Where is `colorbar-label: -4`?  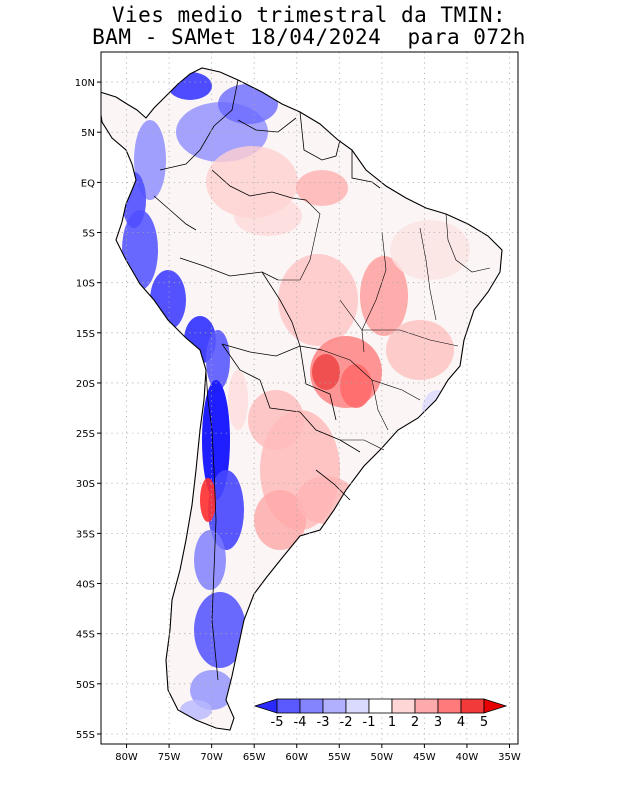
colorbar-label: -4 is located at coordinates (300, 722).